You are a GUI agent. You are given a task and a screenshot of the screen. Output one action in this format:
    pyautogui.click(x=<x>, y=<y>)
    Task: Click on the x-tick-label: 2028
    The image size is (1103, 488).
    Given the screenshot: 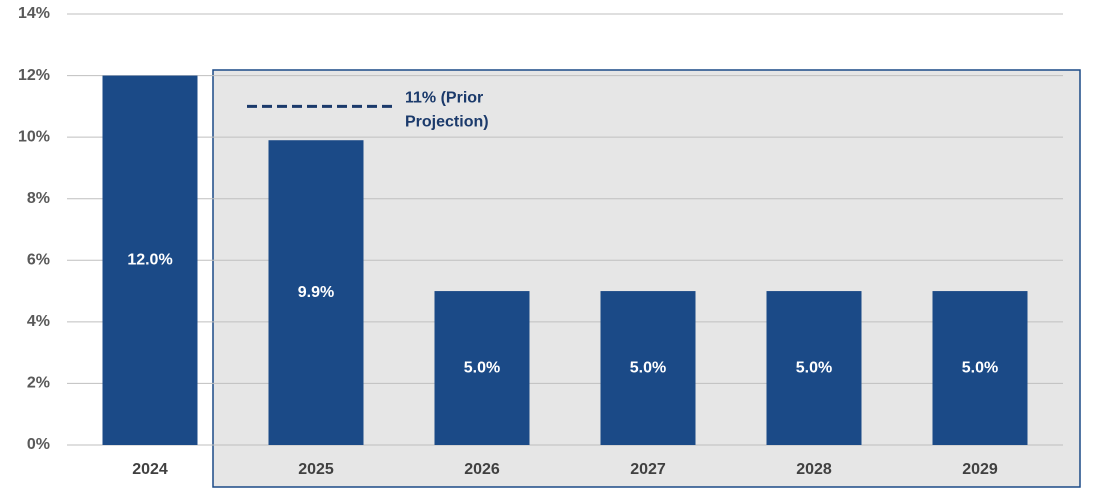 What is the action you would take?
    pyautogui.click(x=814, y=469)
    